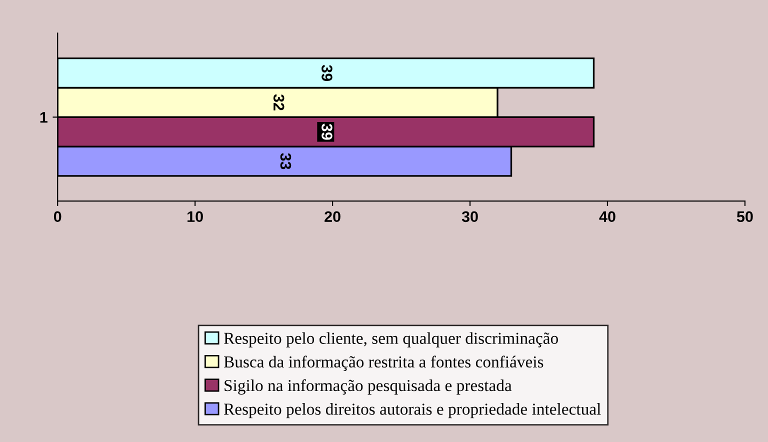 This screenshot has width=768, height=442. What do you see at coordinates (278, 102) in the screenshot?
I see `data-label: 32` at bounding box center [278, 102].